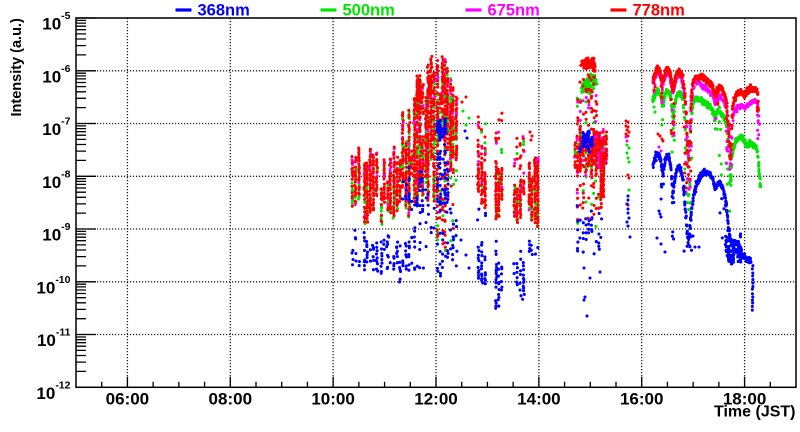 The image size is (800, 432). Describe the element at coordinates (538, 399) in the screenshot. I see `svg-text: 14:00` at that location.